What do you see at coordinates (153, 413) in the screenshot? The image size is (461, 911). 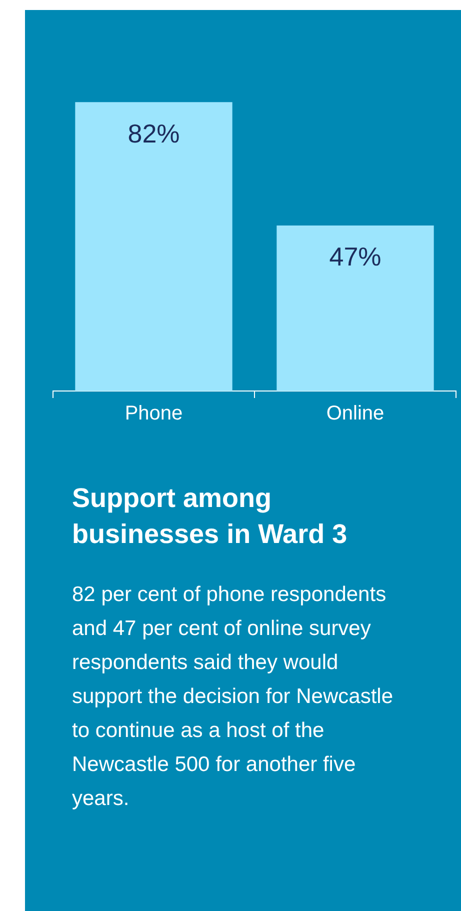 I see `x-tick-label: Phone` at bounding box center [153, 413].